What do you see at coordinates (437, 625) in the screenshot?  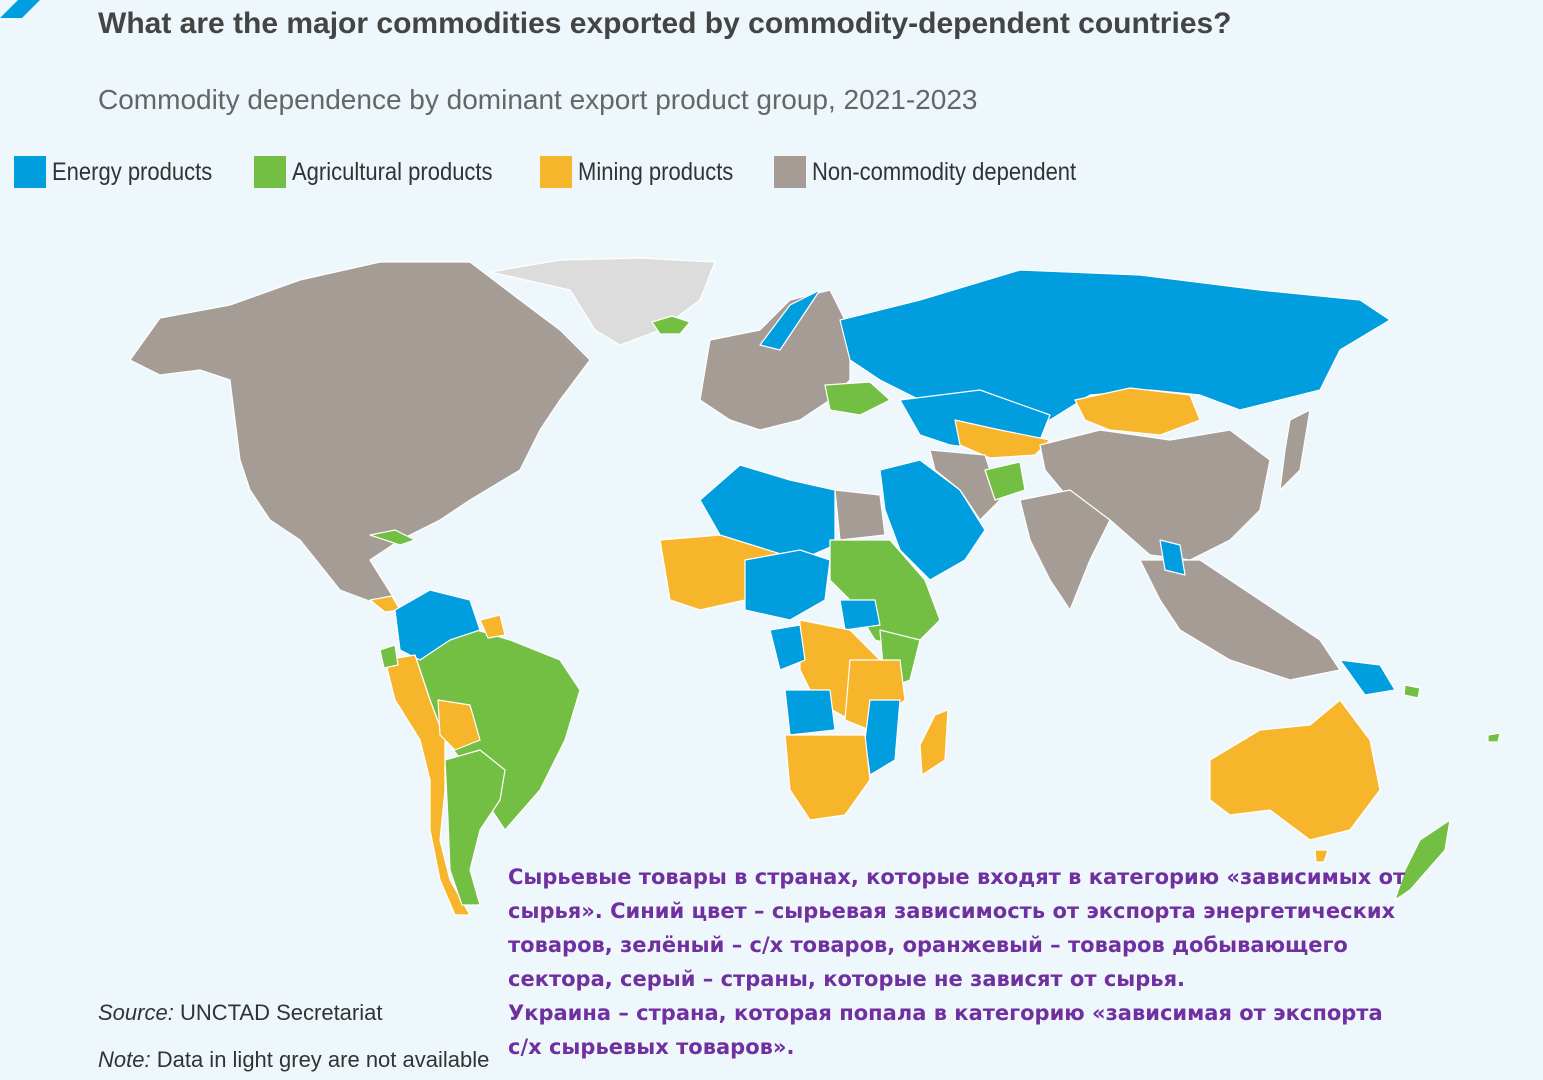 I see `region-colombia-venezuela` at bounding box center [437, 625].